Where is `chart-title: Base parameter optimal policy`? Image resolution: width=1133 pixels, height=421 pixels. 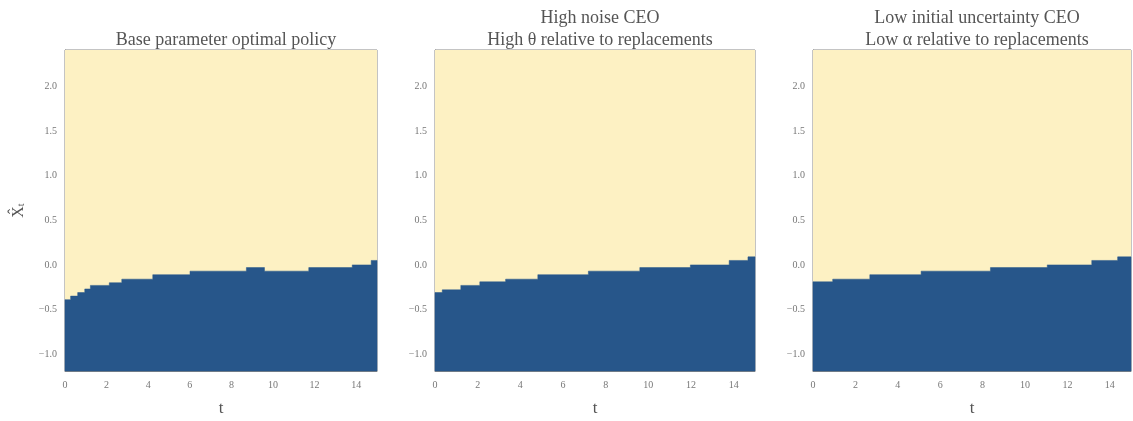
chart-title: Base parameter optimal policy is located at coordinates (226, 39).